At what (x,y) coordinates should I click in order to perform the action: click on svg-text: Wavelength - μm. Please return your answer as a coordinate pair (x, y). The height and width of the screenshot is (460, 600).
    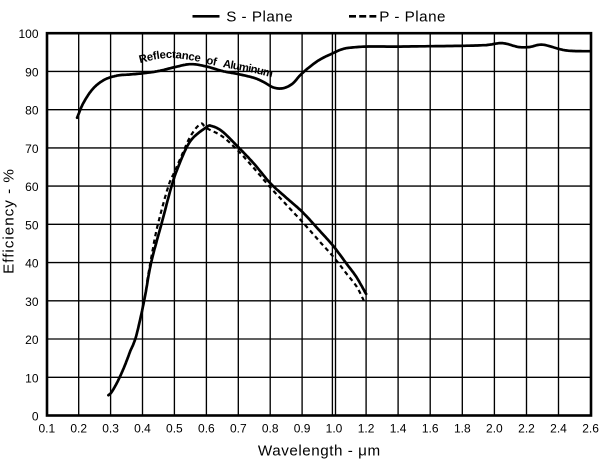
    Looking at the image, I should click on (319, 450).